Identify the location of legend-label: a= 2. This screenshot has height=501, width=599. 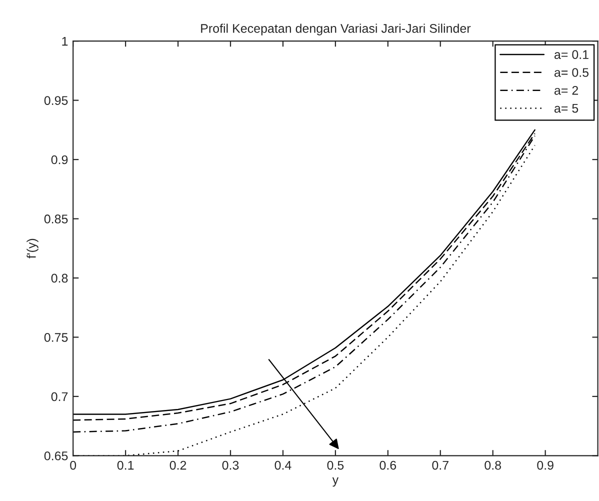
(566, 90).